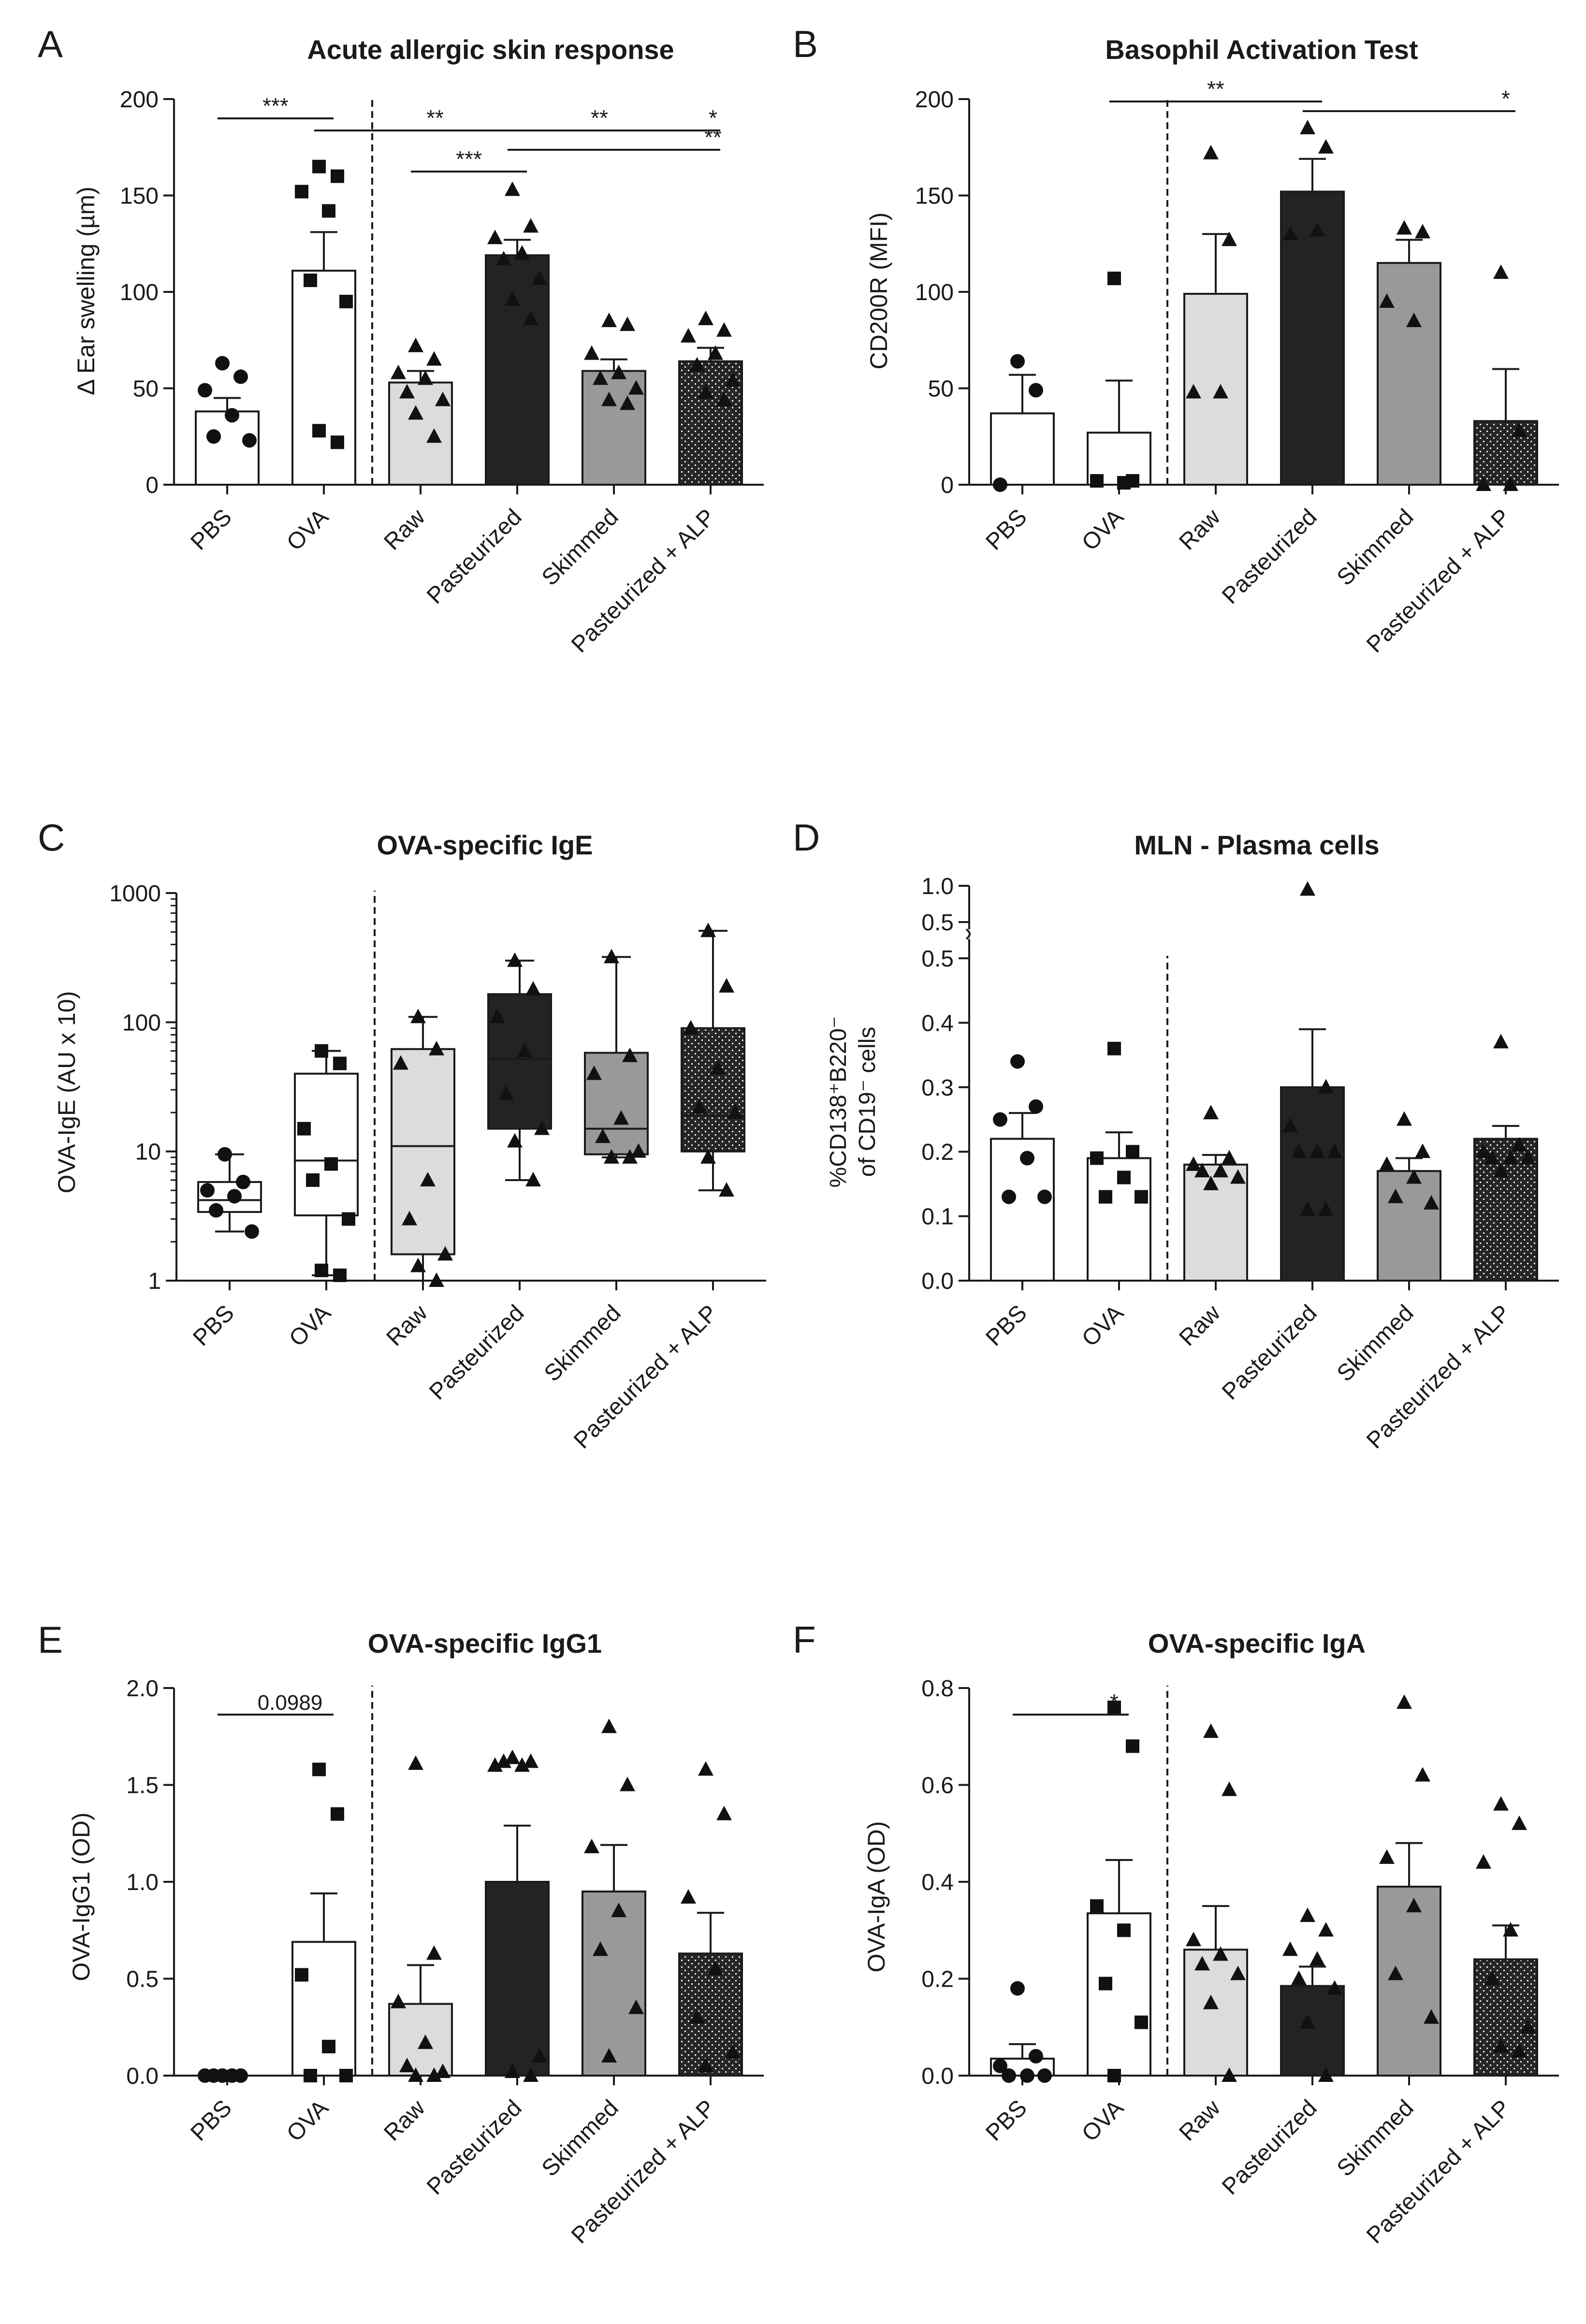 The width and height of the screenshot is (1586, 2324). What do you see at coordinates (937, 1023) in the screenshot?
I see `y-tick-label: 0.4` at bounding box center [937, 1023].